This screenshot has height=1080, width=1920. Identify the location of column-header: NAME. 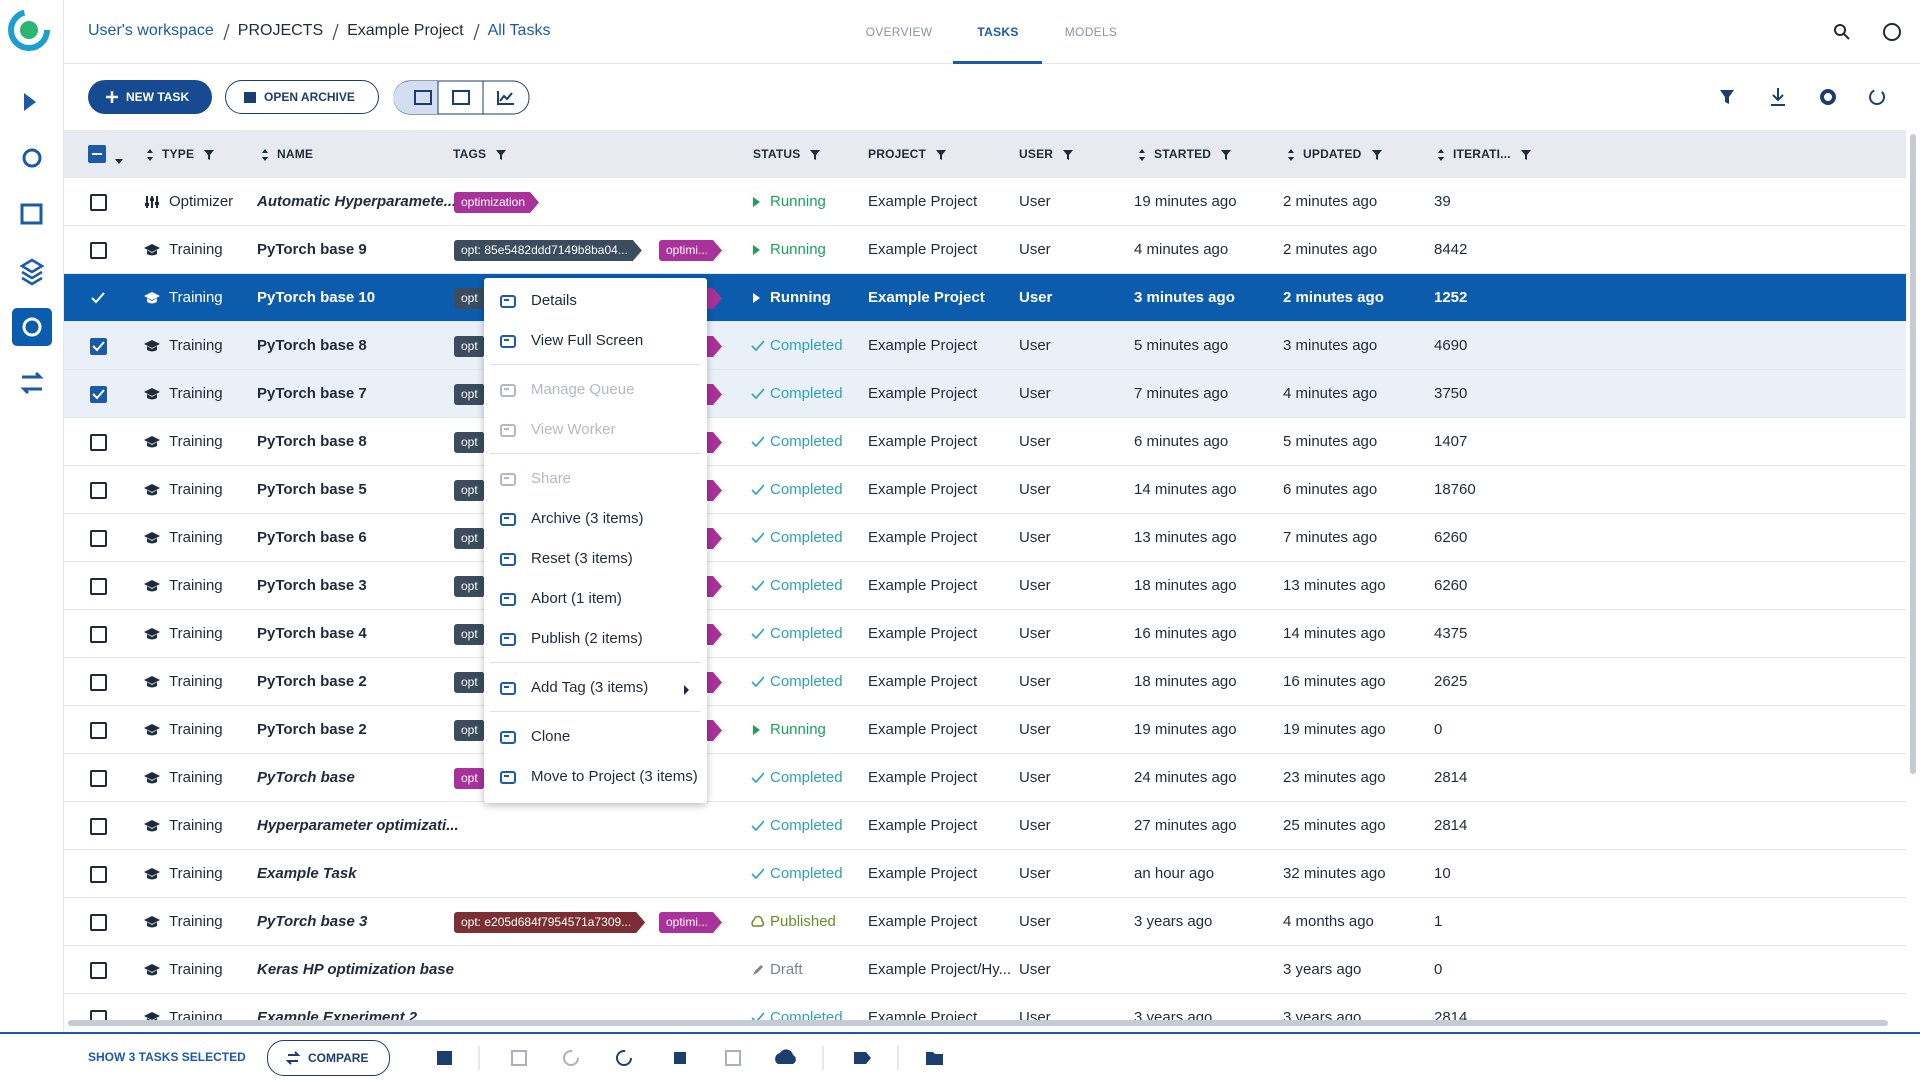
(295, 154).